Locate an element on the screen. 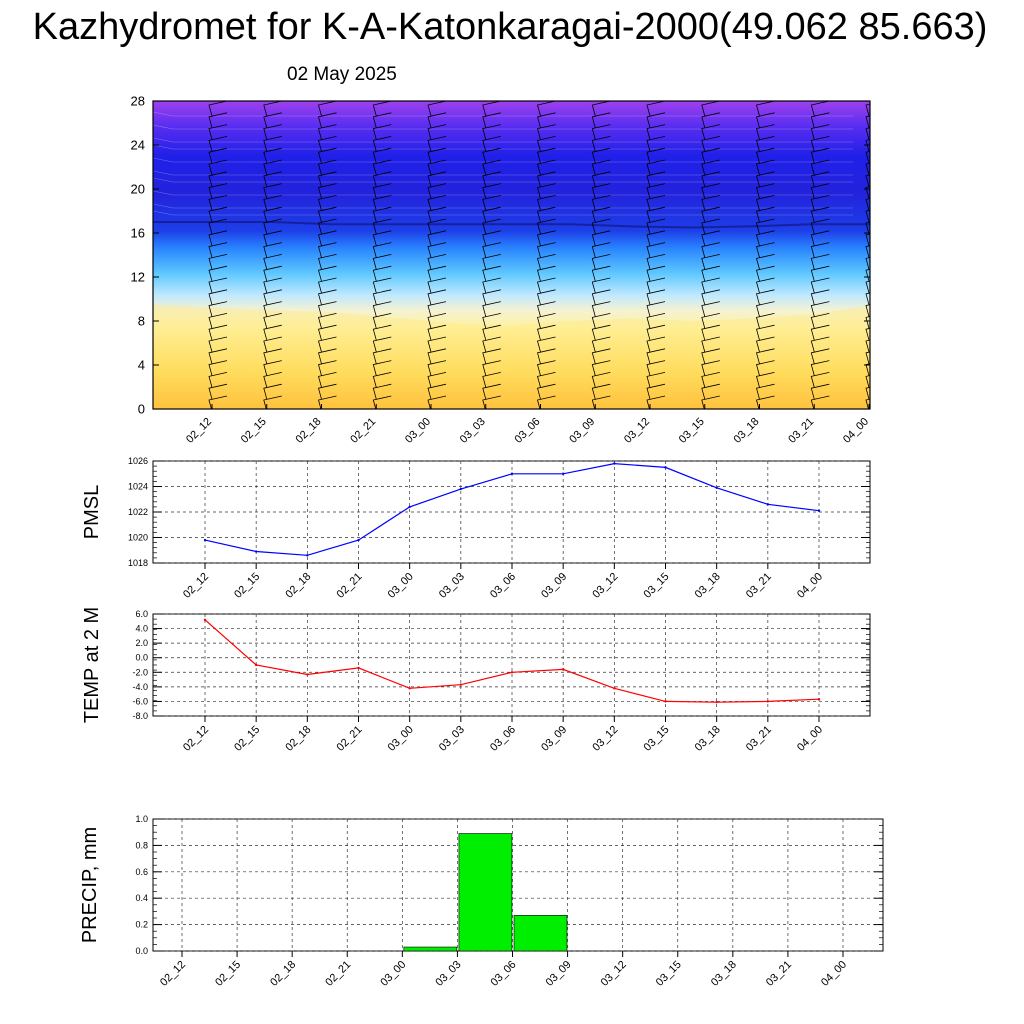 This screenshot has height=1024, width=1024. y-tick-label: 0.0 is located at coordinates (141, 951).